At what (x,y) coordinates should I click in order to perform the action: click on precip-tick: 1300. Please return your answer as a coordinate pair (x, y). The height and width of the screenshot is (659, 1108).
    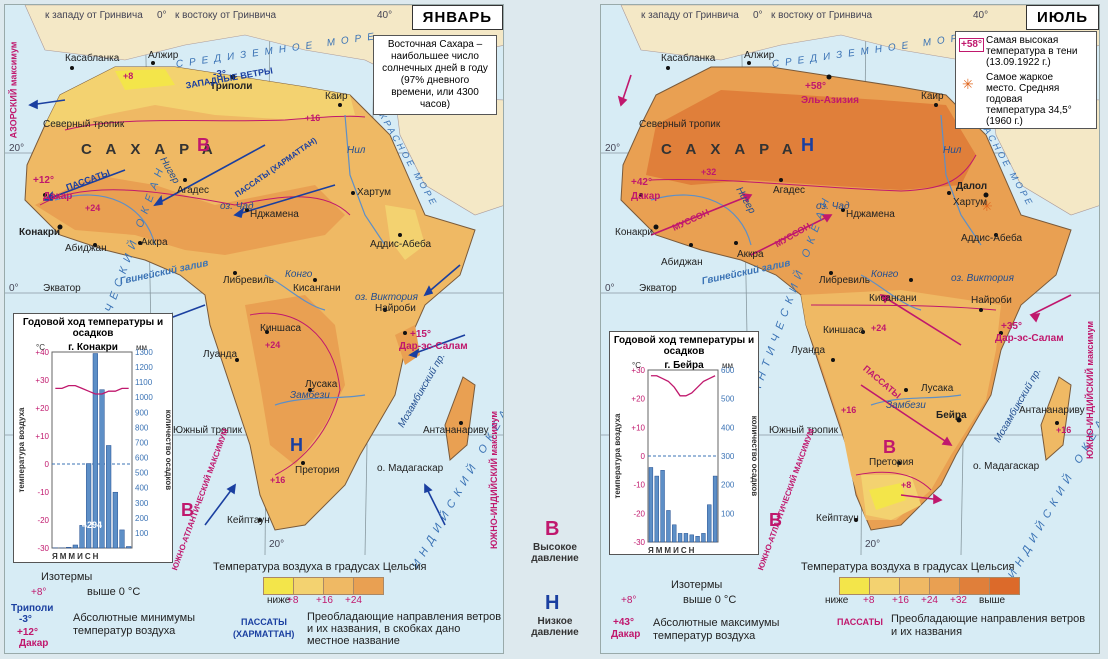
    Looking at the image, I should click on (144, 352).